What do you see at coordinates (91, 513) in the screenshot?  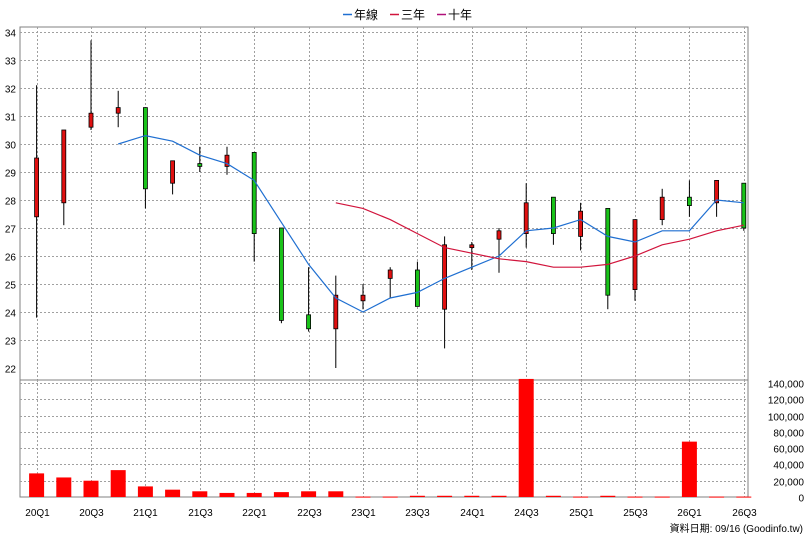 I see `x-tick-label: 20Q3` at bounding box center [91, 513].